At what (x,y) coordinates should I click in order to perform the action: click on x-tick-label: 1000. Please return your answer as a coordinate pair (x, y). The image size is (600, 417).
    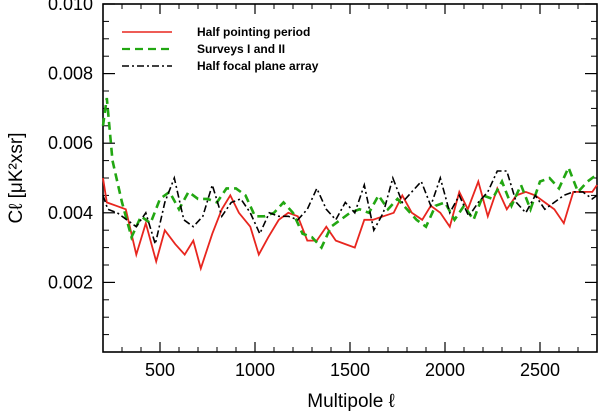
    Looking at the image, I should click on (255, 370).